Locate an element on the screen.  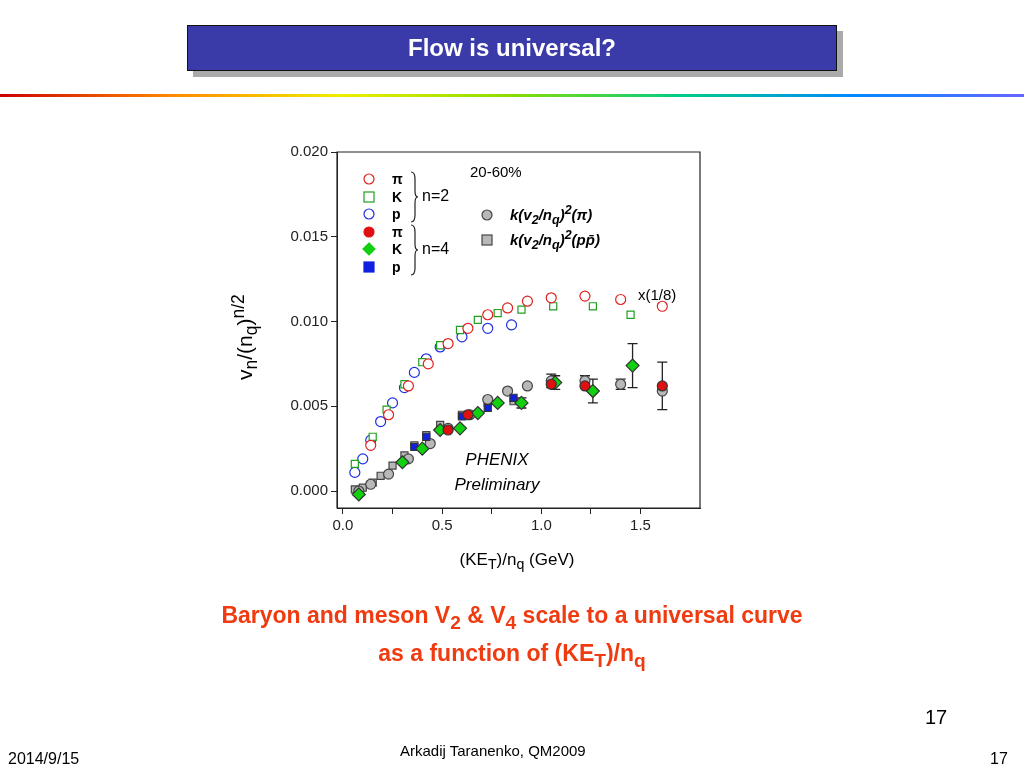
x-tick-label: 1.5 is located at coordinates (640, 525).